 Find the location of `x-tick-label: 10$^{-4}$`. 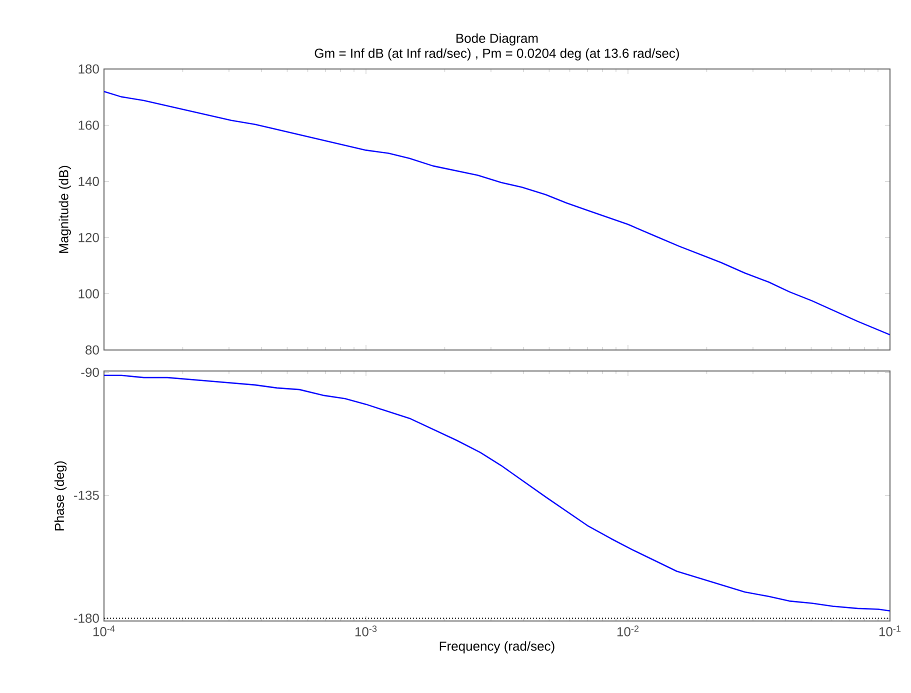

x-tick-label: 10$^{-4}$ is located at coordinates (104, 631).